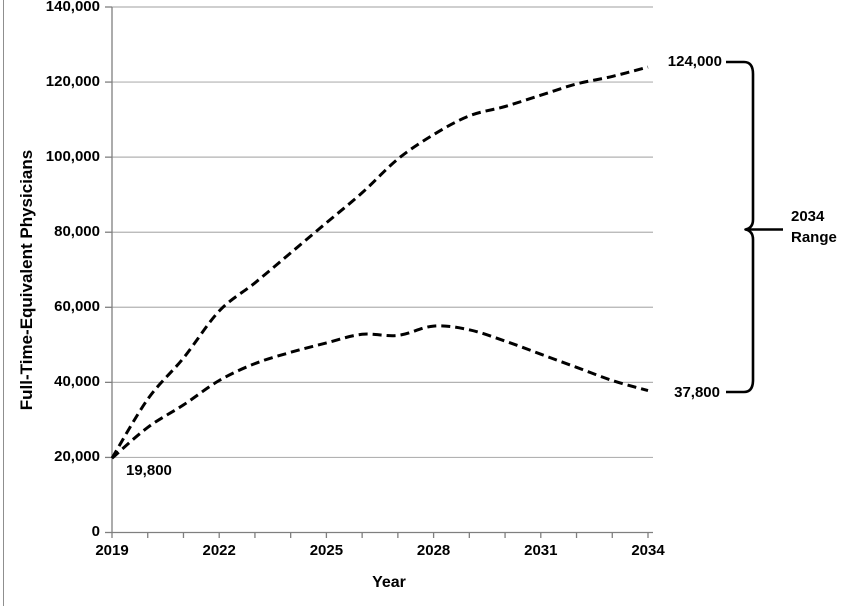  I want to click on y-tick-label: 80,000, so click(77, 231).